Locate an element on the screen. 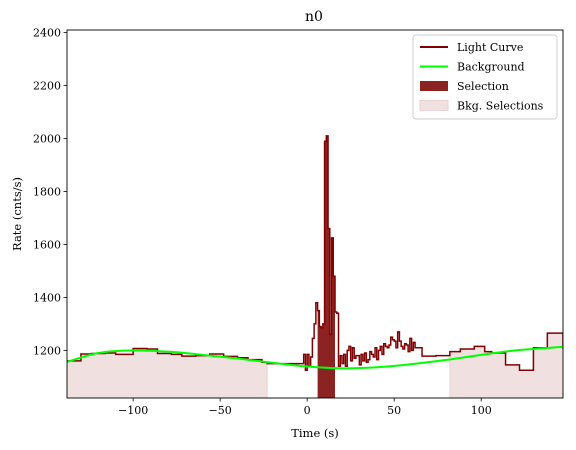 Image resolution: width=576 pixels, height=450 pixels. x-tick-label: 0 is located at coordinates (307, 410).